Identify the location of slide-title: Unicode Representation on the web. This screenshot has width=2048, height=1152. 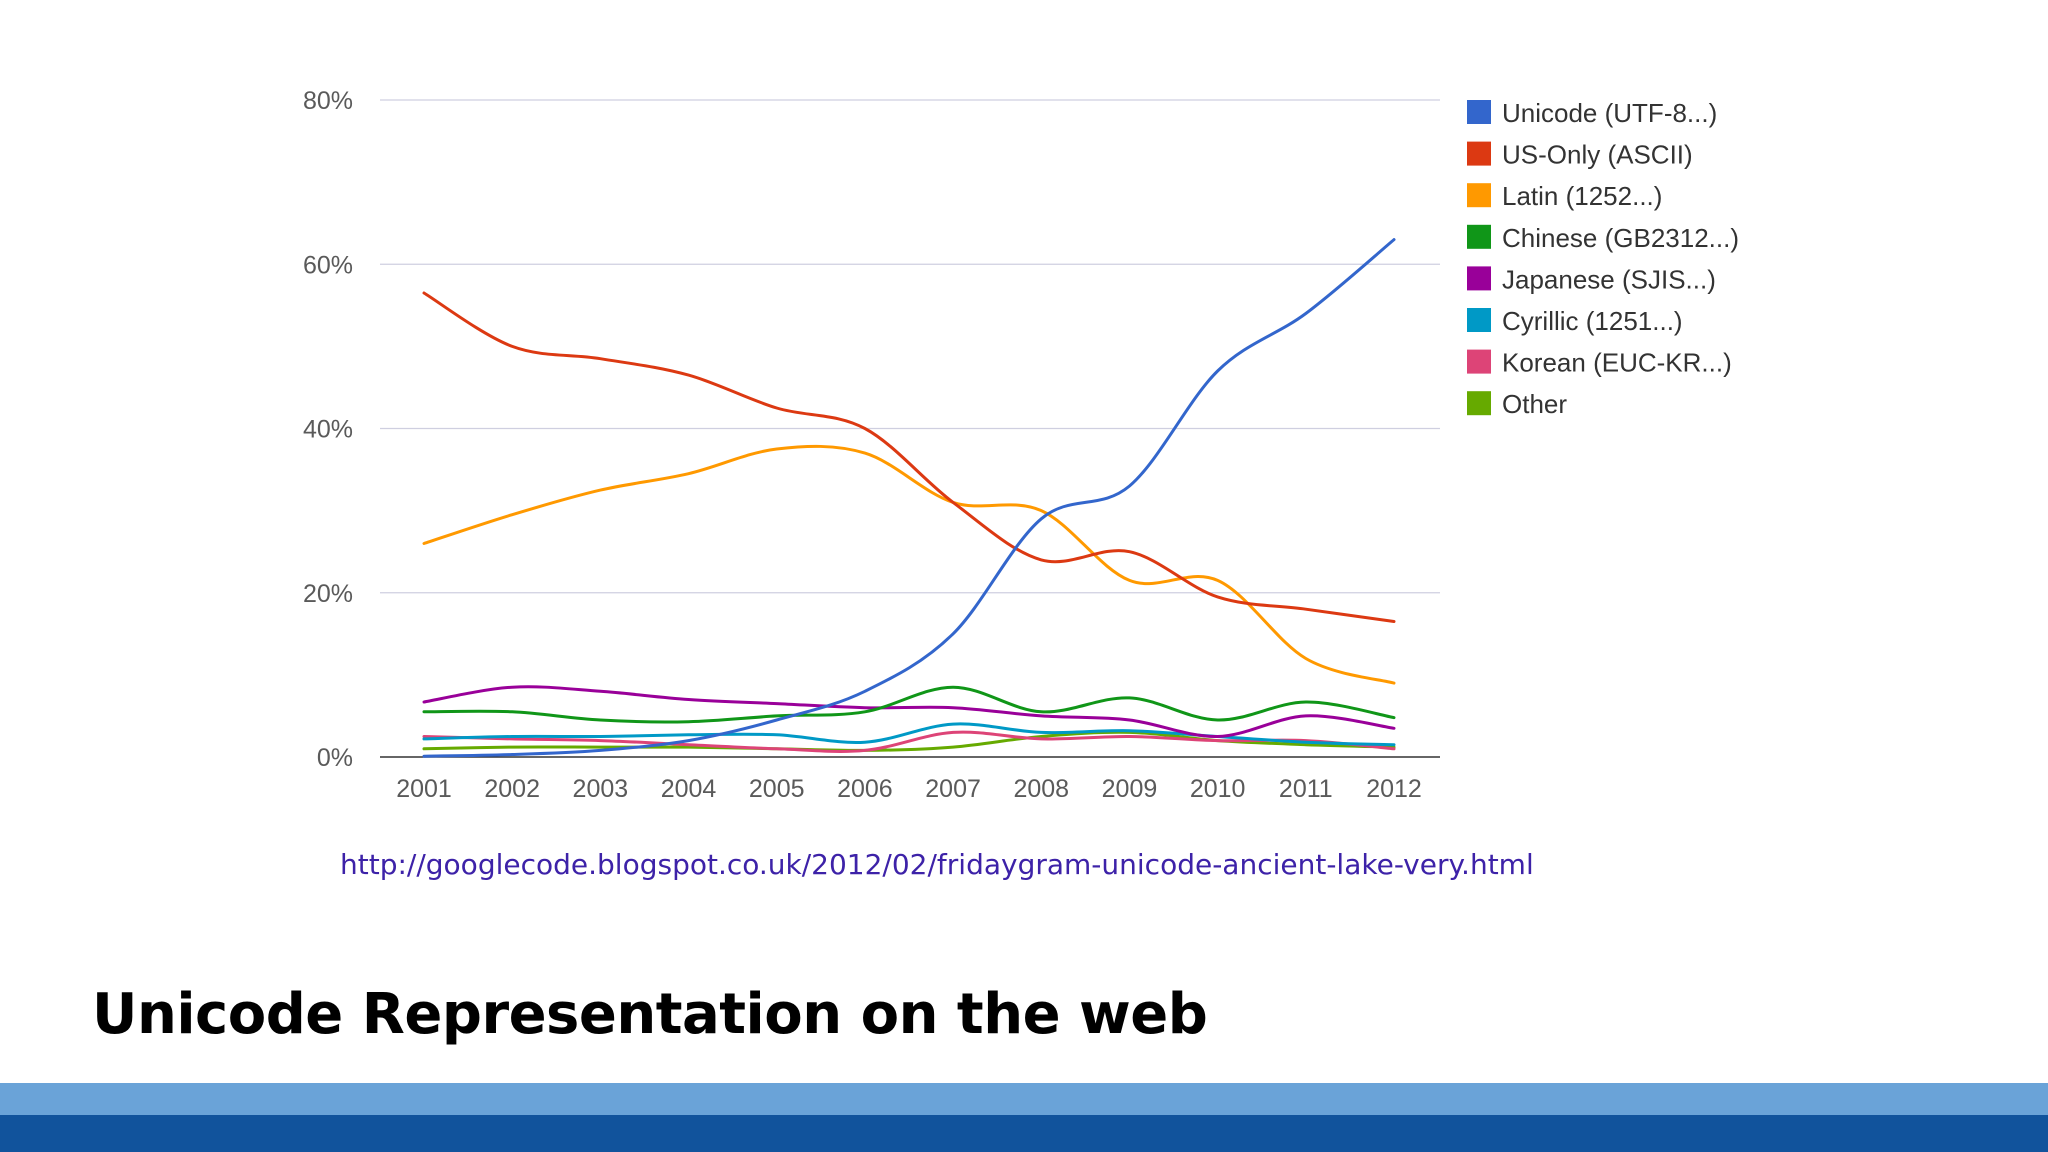
(650, 1014).